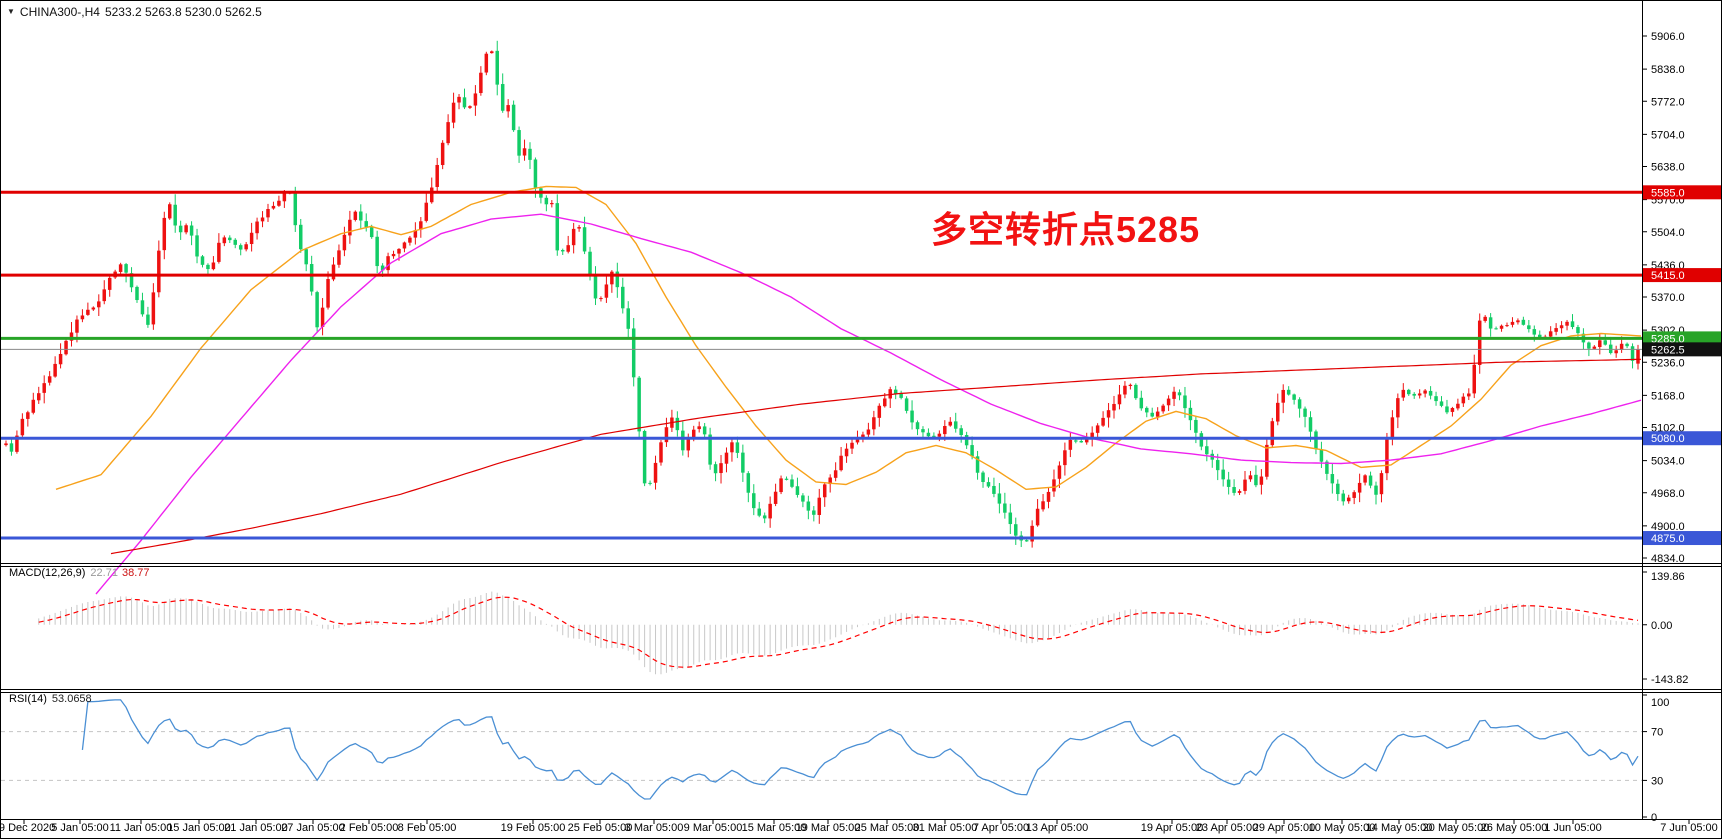  What do you see at coordinates (1660, 703) in the screenshot?
I see `svg-text: 100` at bounding box center [1660, 703].